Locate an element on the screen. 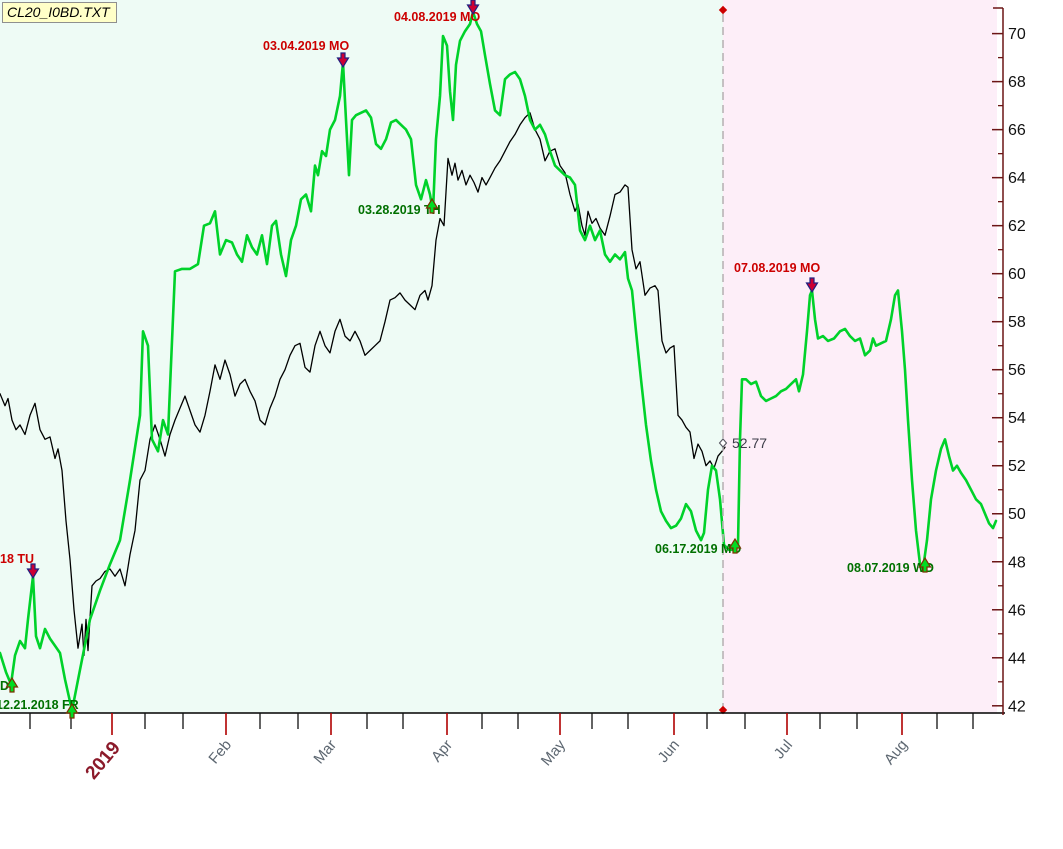  y-tick-label: 48 is located at coordinates (1017, 562).